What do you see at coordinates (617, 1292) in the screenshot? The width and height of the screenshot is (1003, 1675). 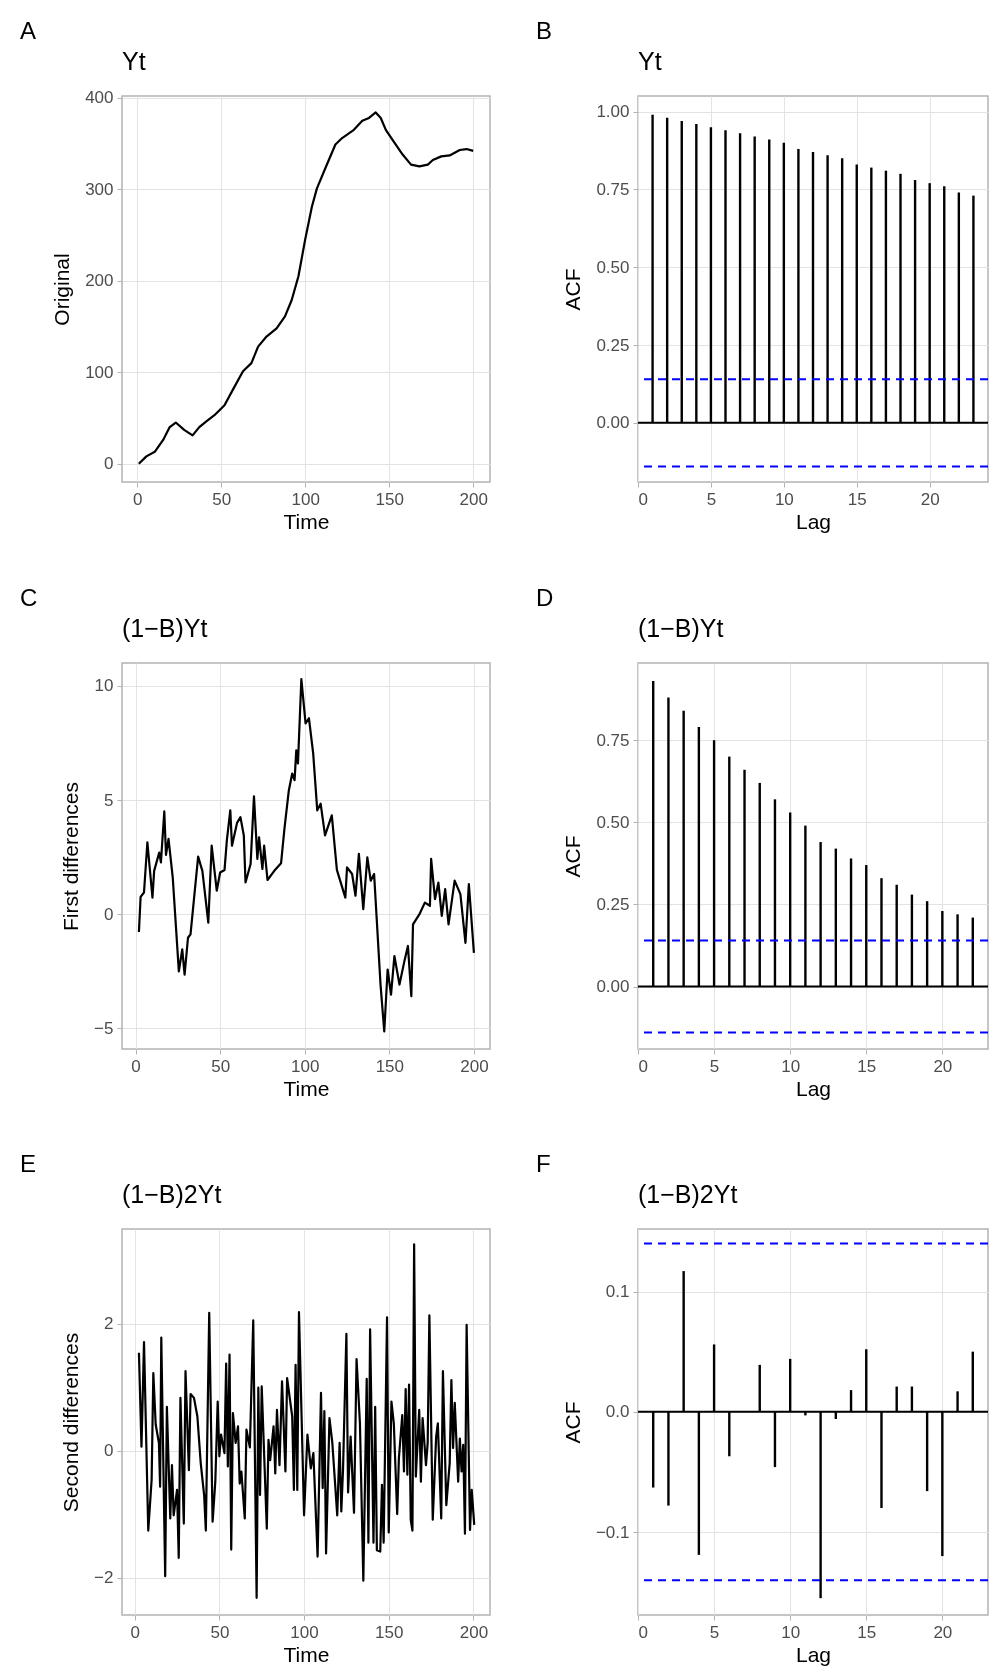 I see `y-tick-label: 0.1` at bounding box center [617, 1292].